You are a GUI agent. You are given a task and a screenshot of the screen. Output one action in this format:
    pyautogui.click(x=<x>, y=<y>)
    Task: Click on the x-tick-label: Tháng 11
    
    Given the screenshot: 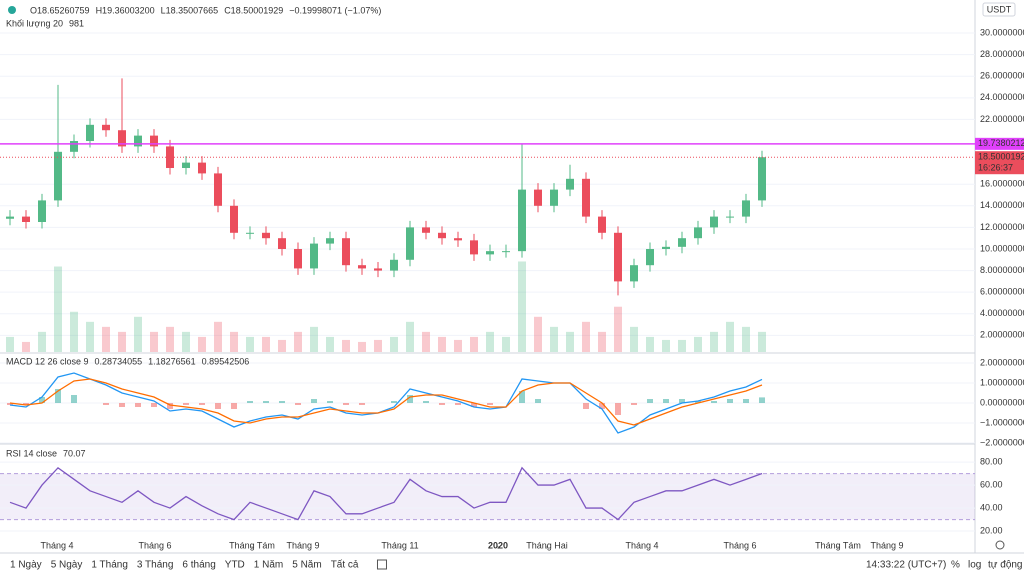 What is the action you would take?
    pyautogui.click(x=399, y=545)
    